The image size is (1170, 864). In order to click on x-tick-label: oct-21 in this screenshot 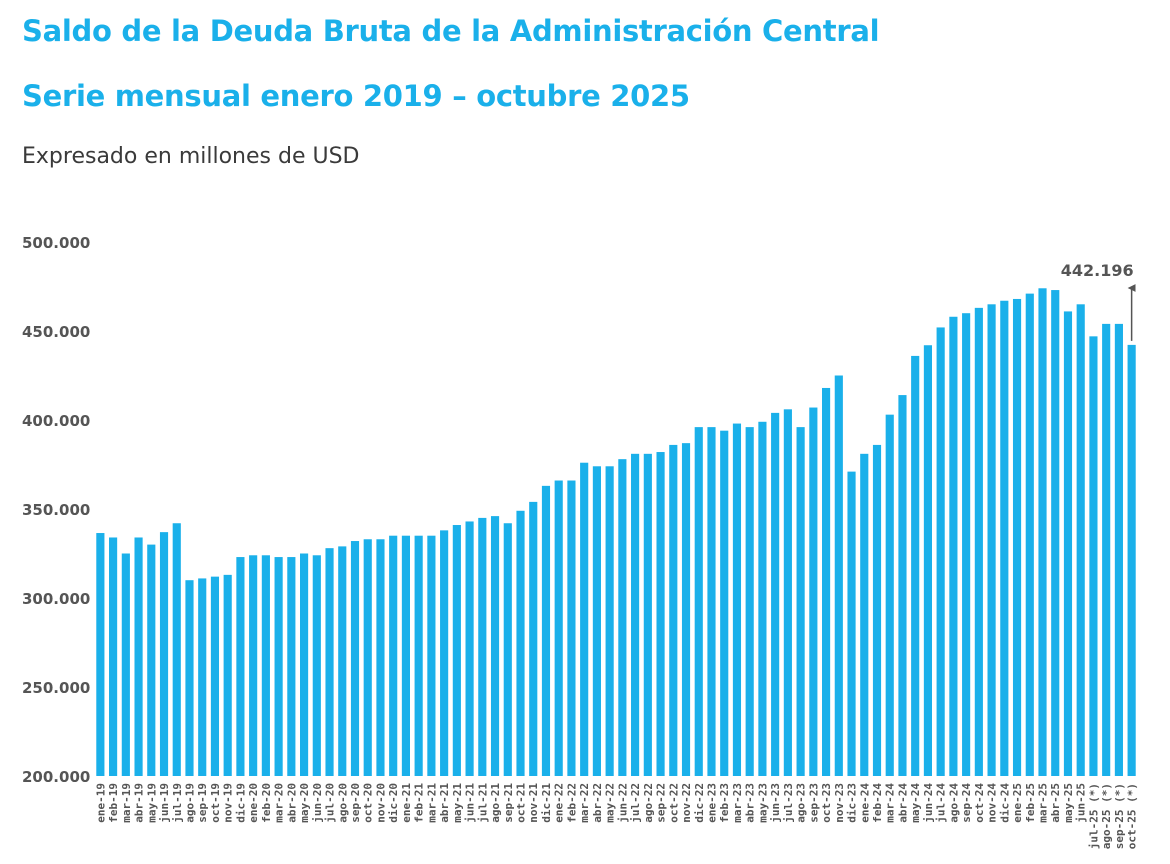, I will do `click(521, 803)`.